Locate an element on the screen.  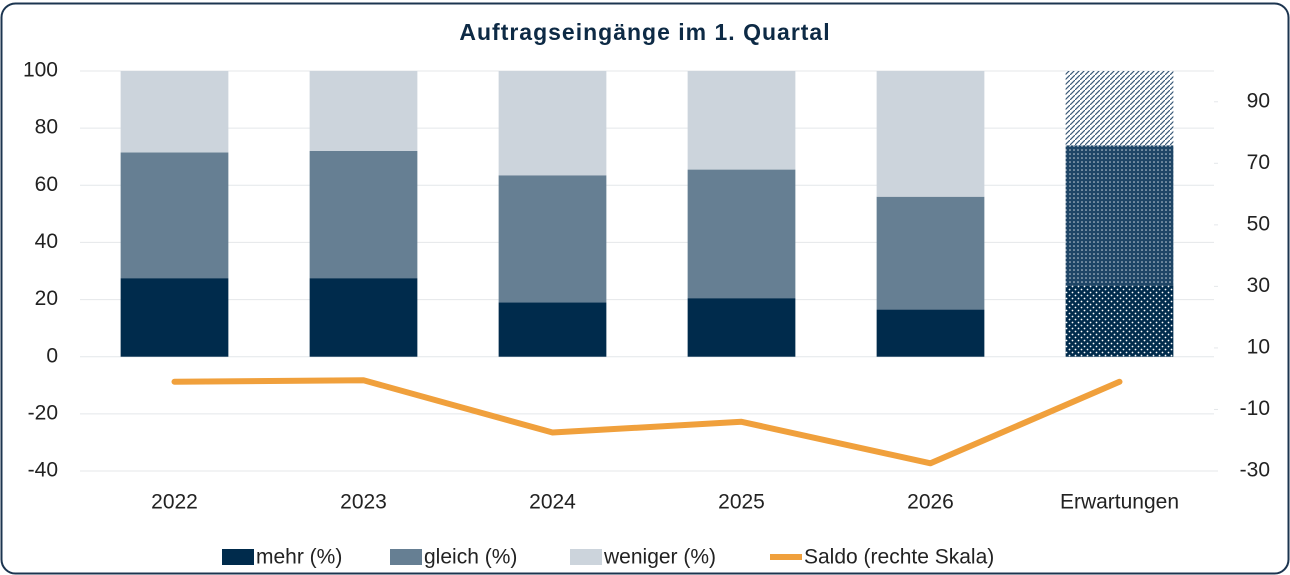
x-tick-label: 2022 is located at coordinates (174, 502).